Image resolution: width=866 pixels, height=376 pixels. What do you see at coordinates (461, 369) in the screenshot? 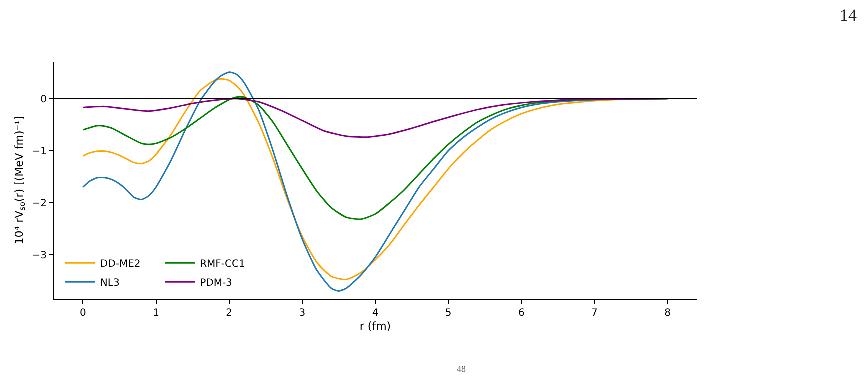
I see `text: 48` at bounding box center [461, 369].